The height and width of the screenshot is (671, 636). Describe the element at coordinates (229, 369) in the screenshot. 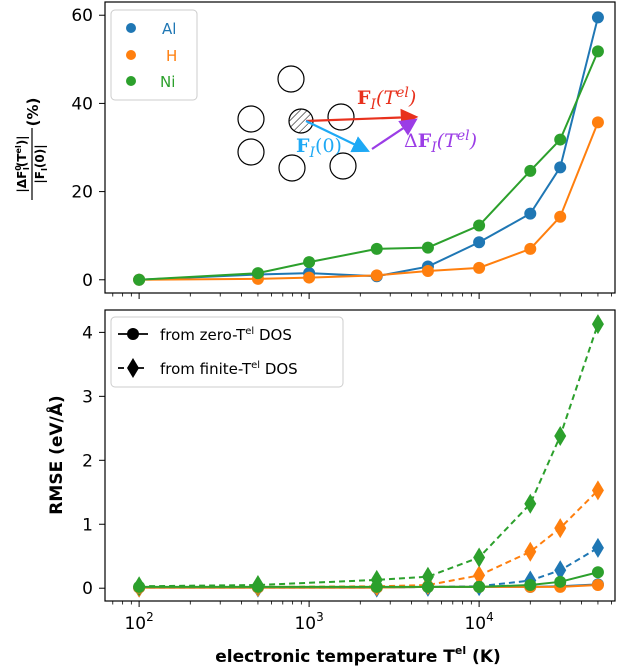

I see `legend-label-finite: from finite-Tel DOS` at that location.